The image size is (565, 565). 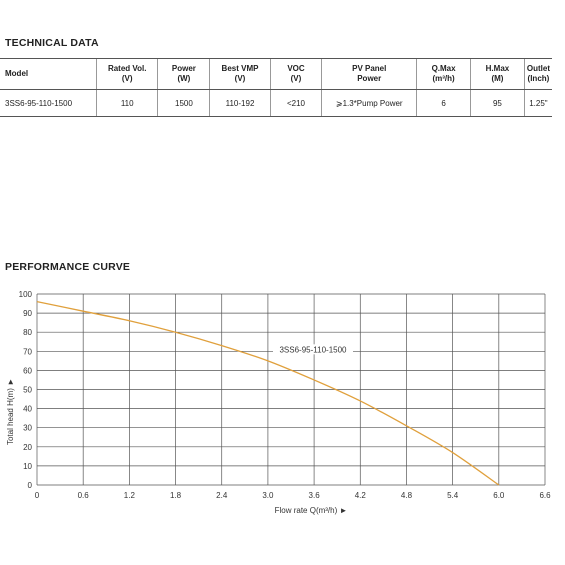 I want to click on header-voc: VOC (V), so click(x=295, y=74).